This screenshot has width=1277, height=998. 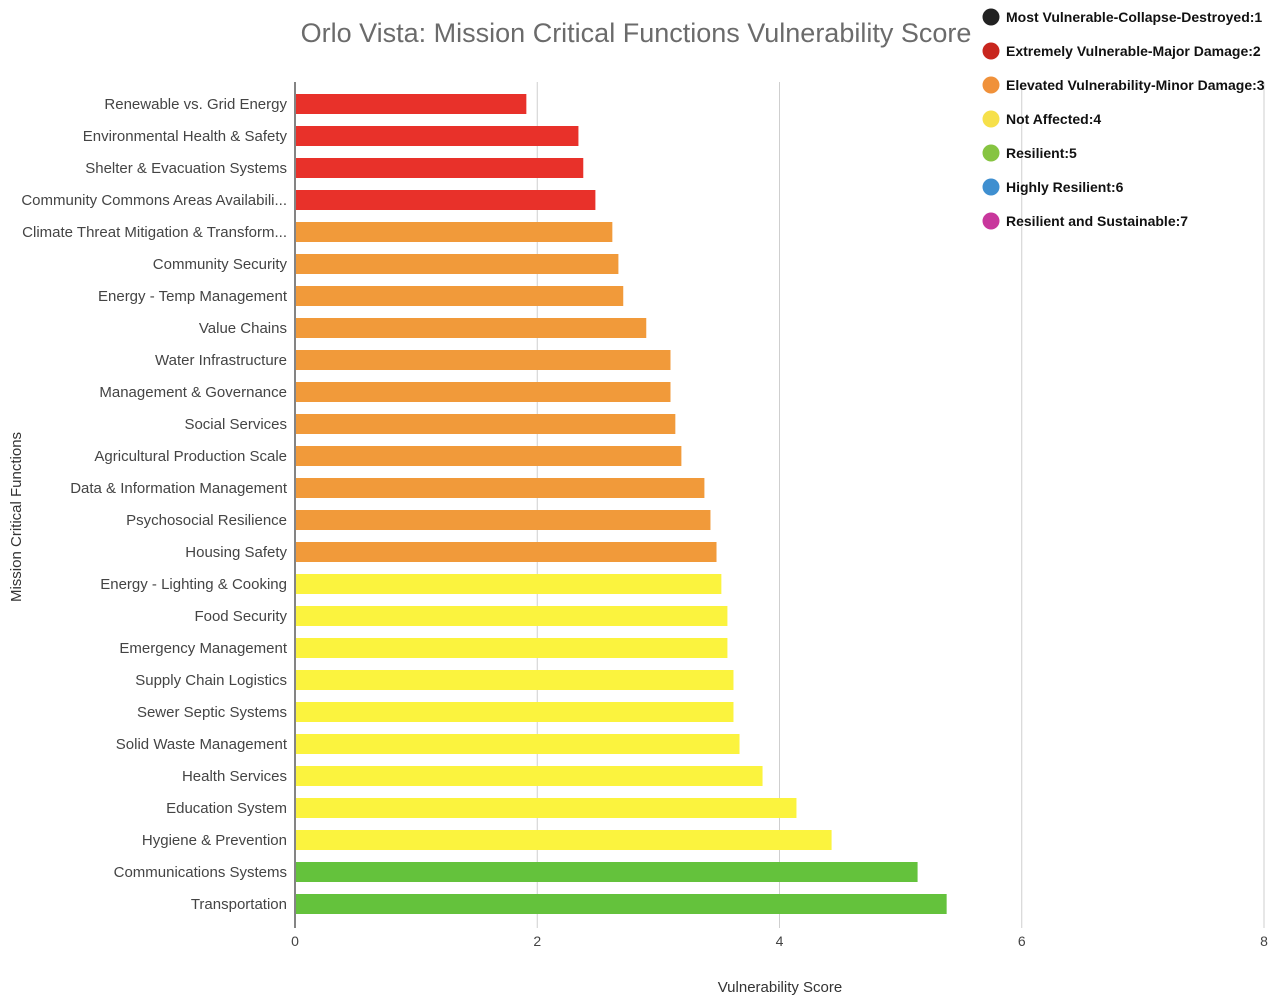 What do you see at coordinates (193, 392) in the screenshot?
I see `category-label-9: Management & Governance` at bounding box center [193, 392].